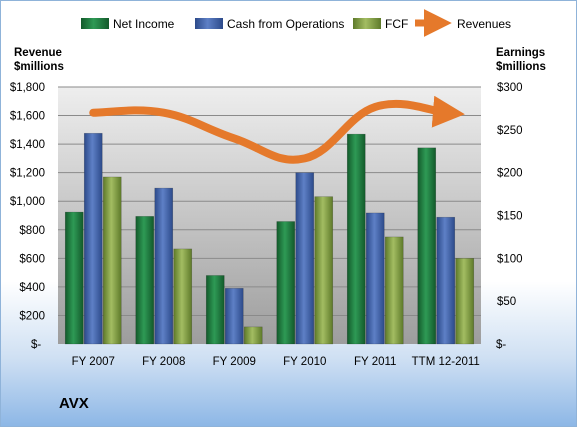 The image size is (577, 427). I want to click on right-axis-ticks: $- $50 $100 $150 $200 $250 $300, so click(509, 216).